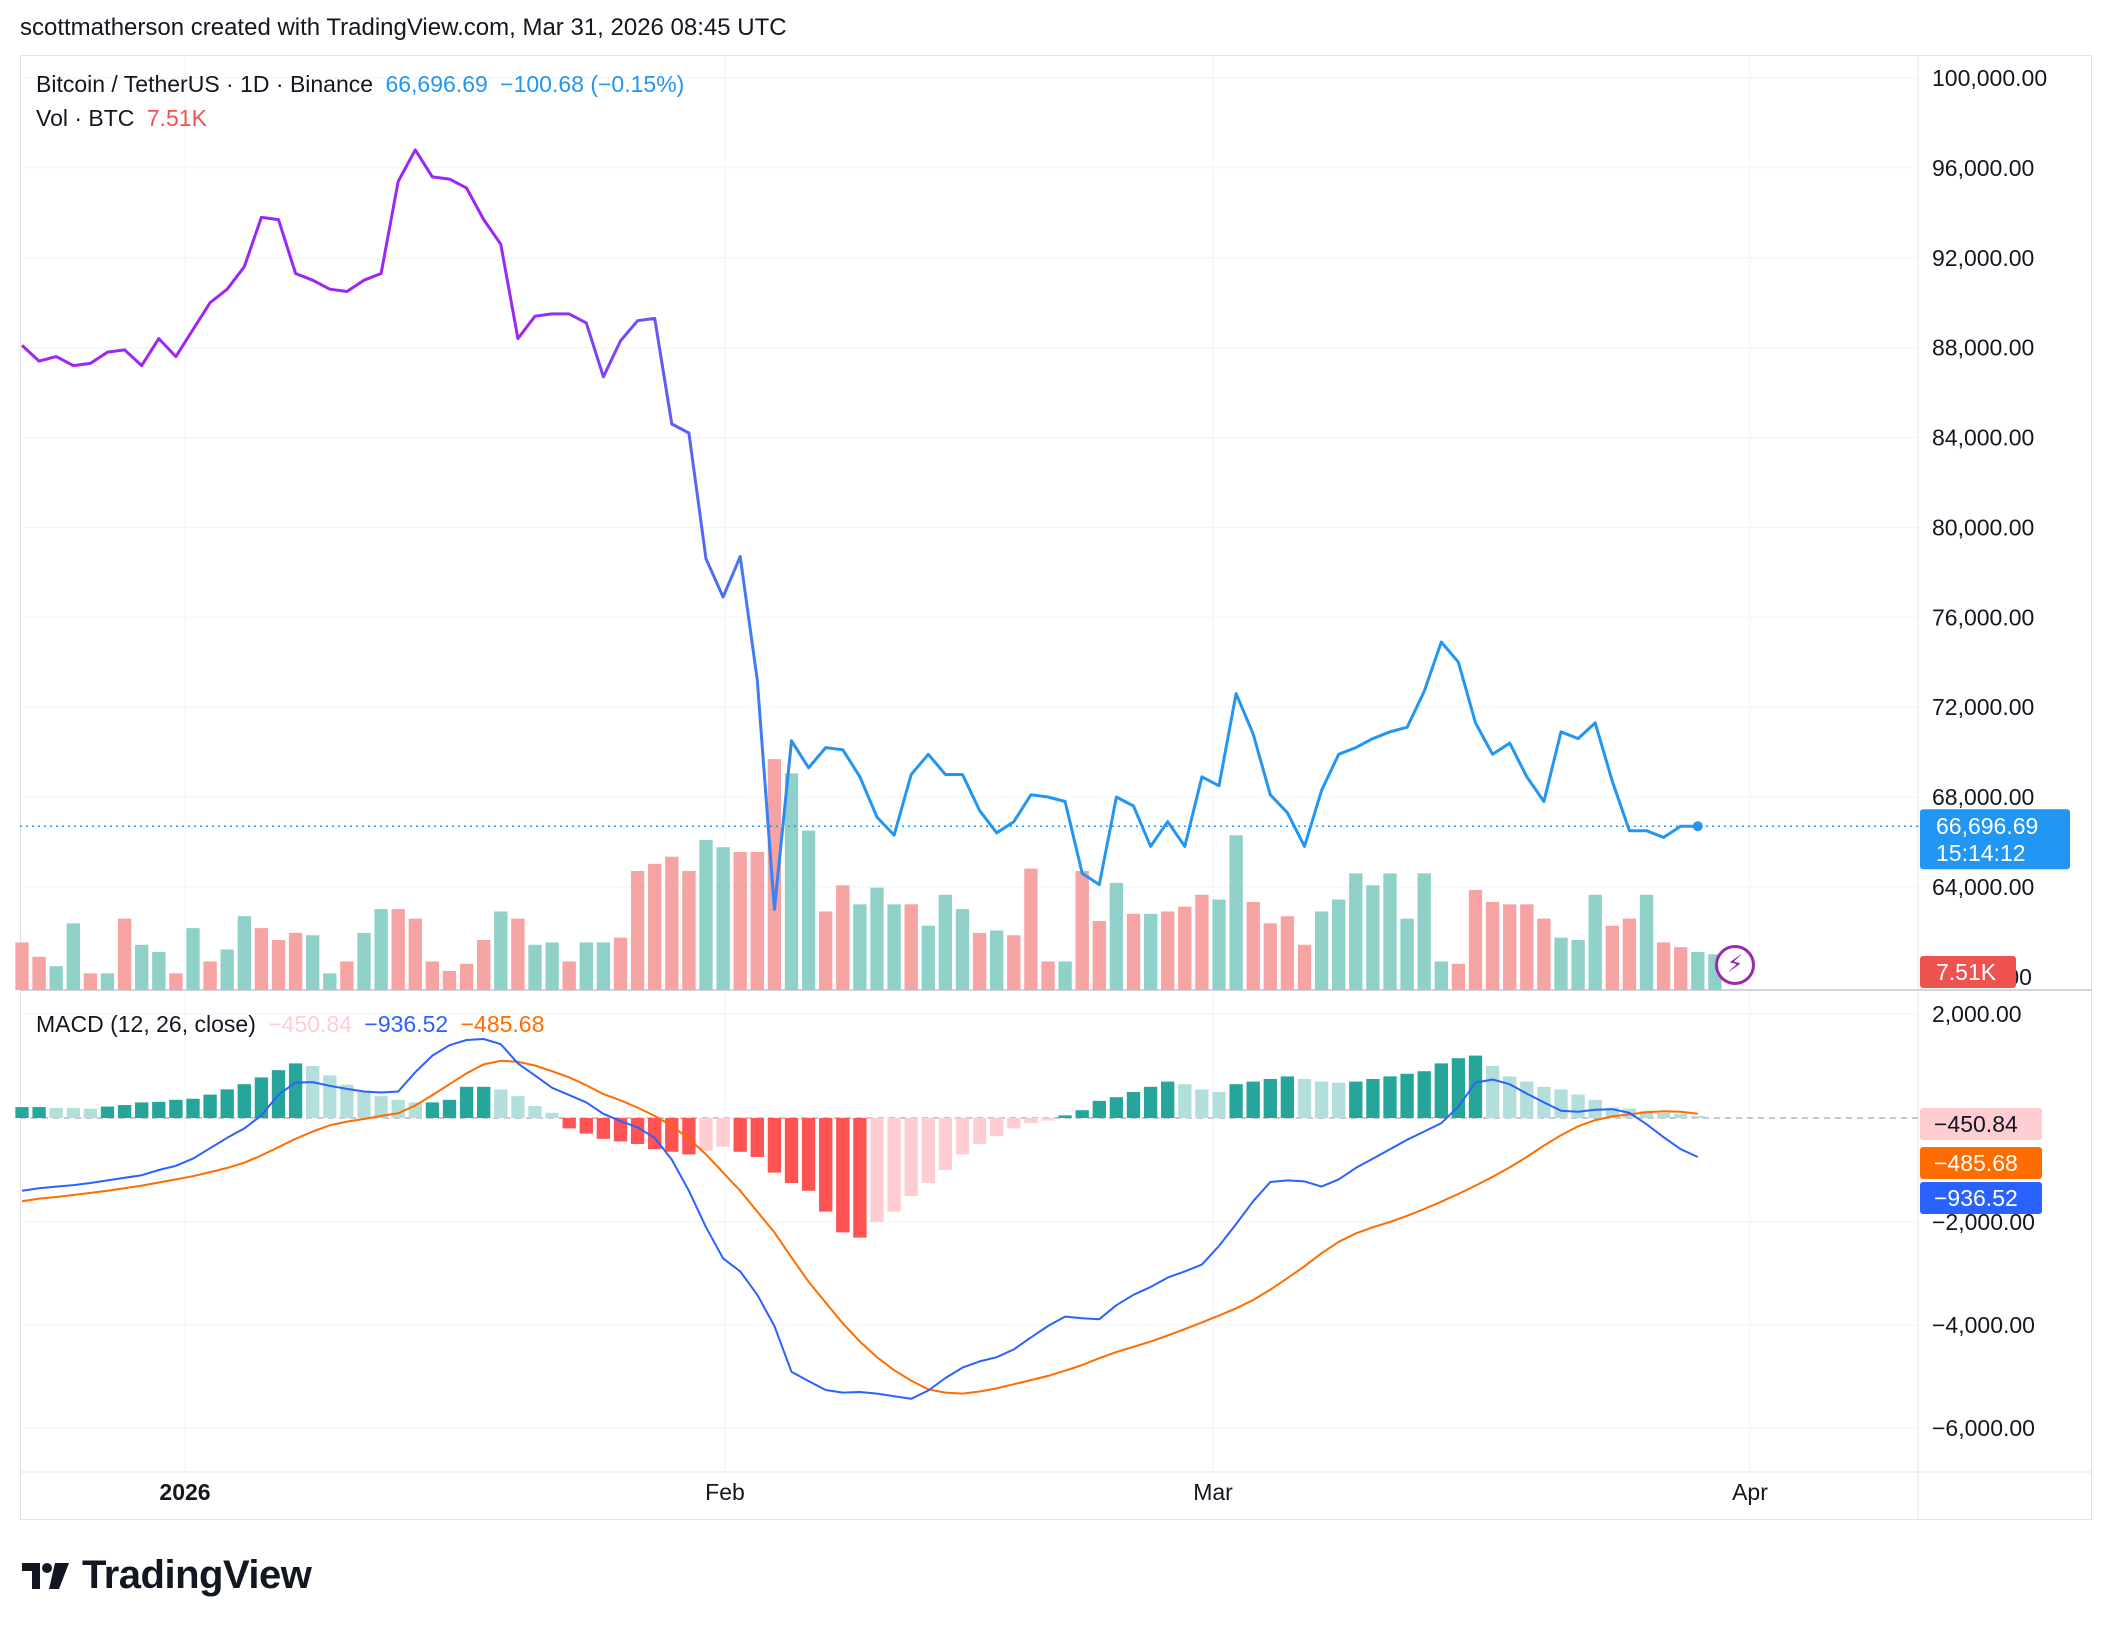 The image size is (2108, 1636). Describe the element at coordinates (1976, 1163) in the screenshot. I see `macd-value-badge-label: −485.68` at that location.